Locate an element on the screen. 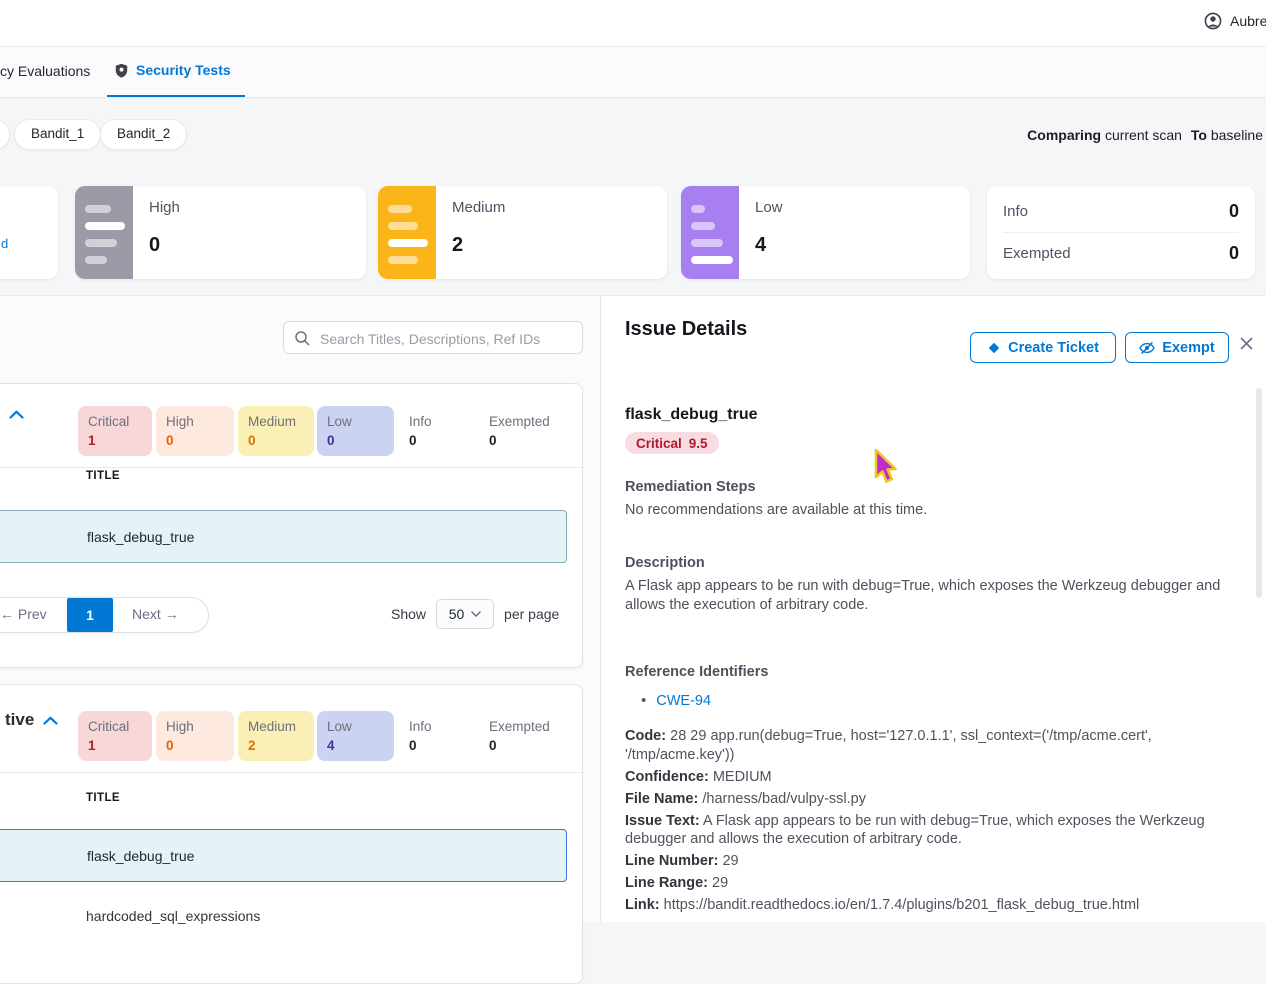 The image size is (1266, 984). user-menu: Aubre is located at coordinates (1235, 21).